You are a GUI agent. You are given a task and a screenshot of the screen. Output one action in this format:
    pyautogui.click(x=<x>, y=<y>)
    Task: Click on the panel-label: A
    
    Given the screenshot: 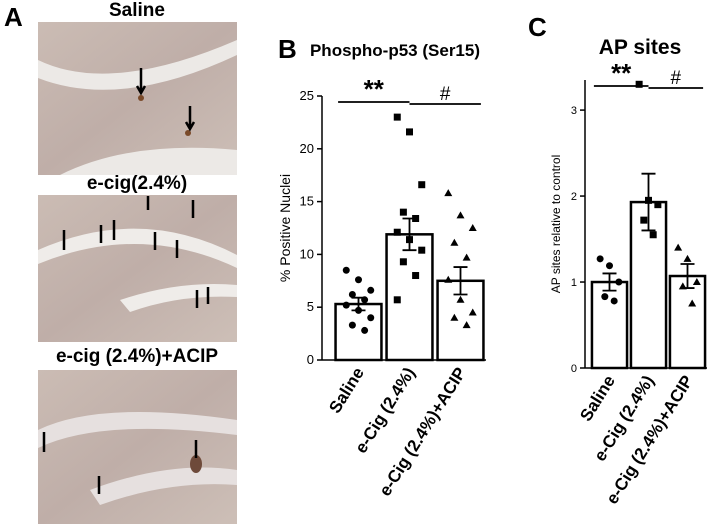 What is the action you would take?
    pyautogui.click(x=13, y=17)
    